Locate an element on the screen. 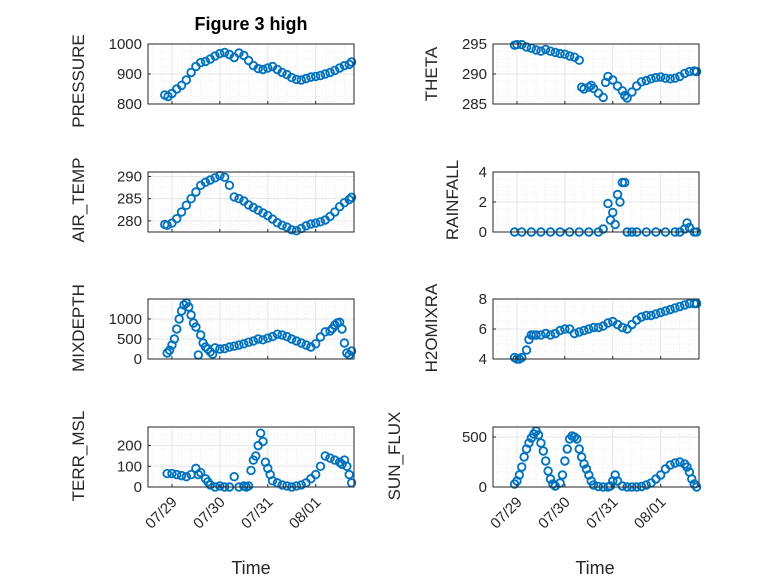 This screenshot has width=778, height=583. x-tick-label: 07/30 is located at coordinates (554, 513).